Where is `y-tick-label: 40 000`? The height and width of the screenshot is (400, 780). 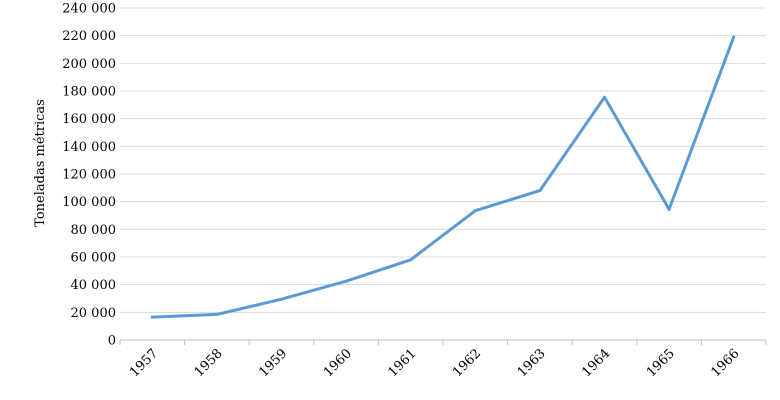 y-tick-label: 40 000 is located at coordinates (94, 285).